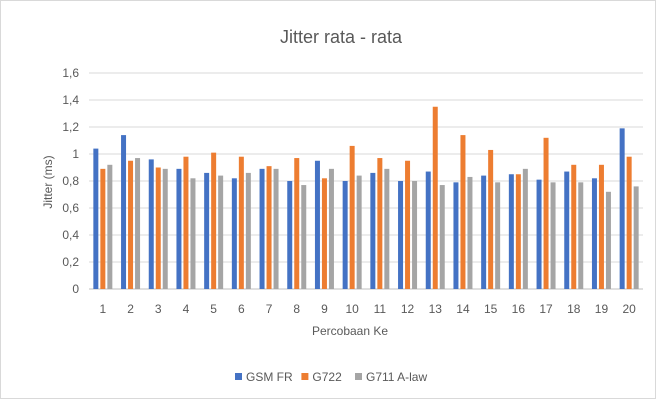 The height and width of the screenshot is (401, 657). What do you see at coordinates (519, 309) in the screenshot?
I see `x-tick-label: 16` at bounding box center [519, 309].